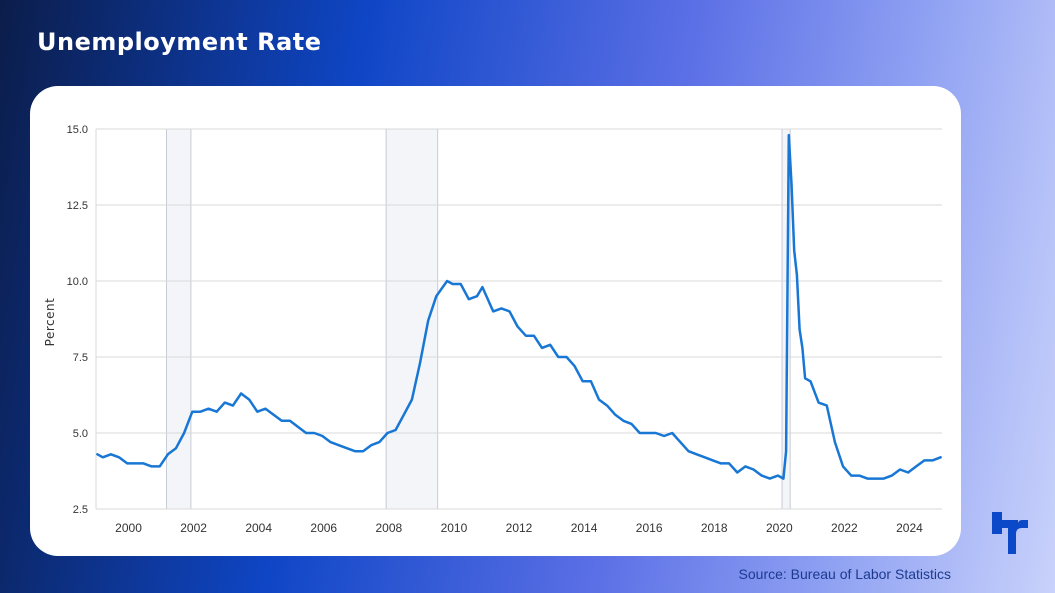 This screenshot has width=1055, height=593. What do you see at coordinates (179, 42) in the screenshot?
I see `page-title: Unemployment Rate` at bounding box center [179, 42].